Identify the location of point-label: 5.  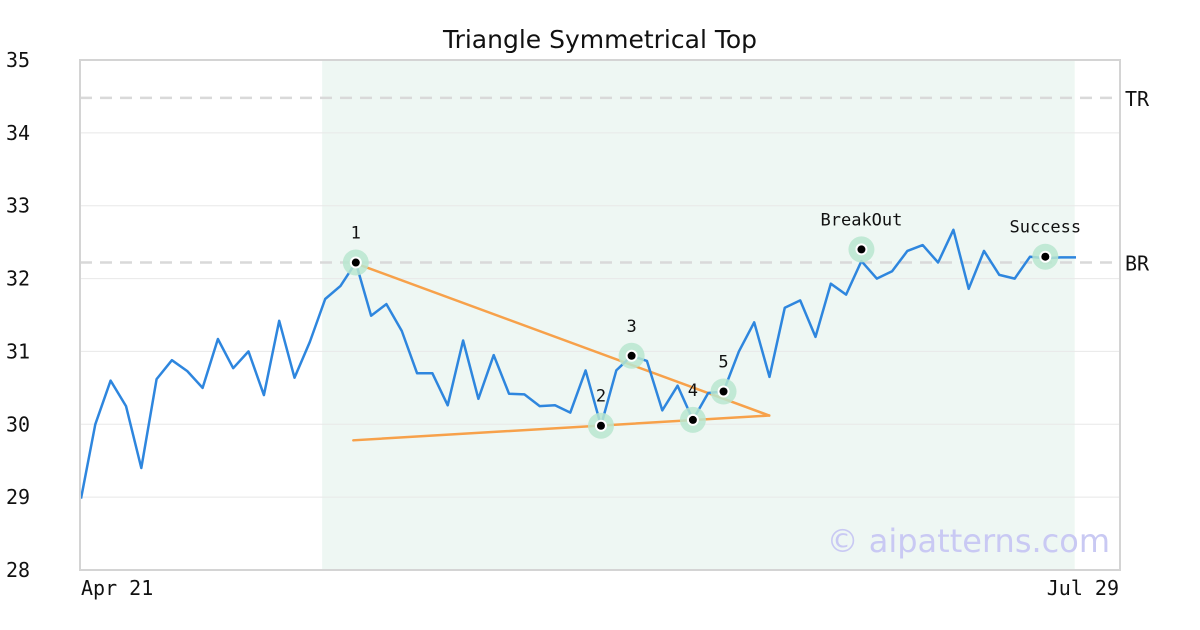
(723, 363).